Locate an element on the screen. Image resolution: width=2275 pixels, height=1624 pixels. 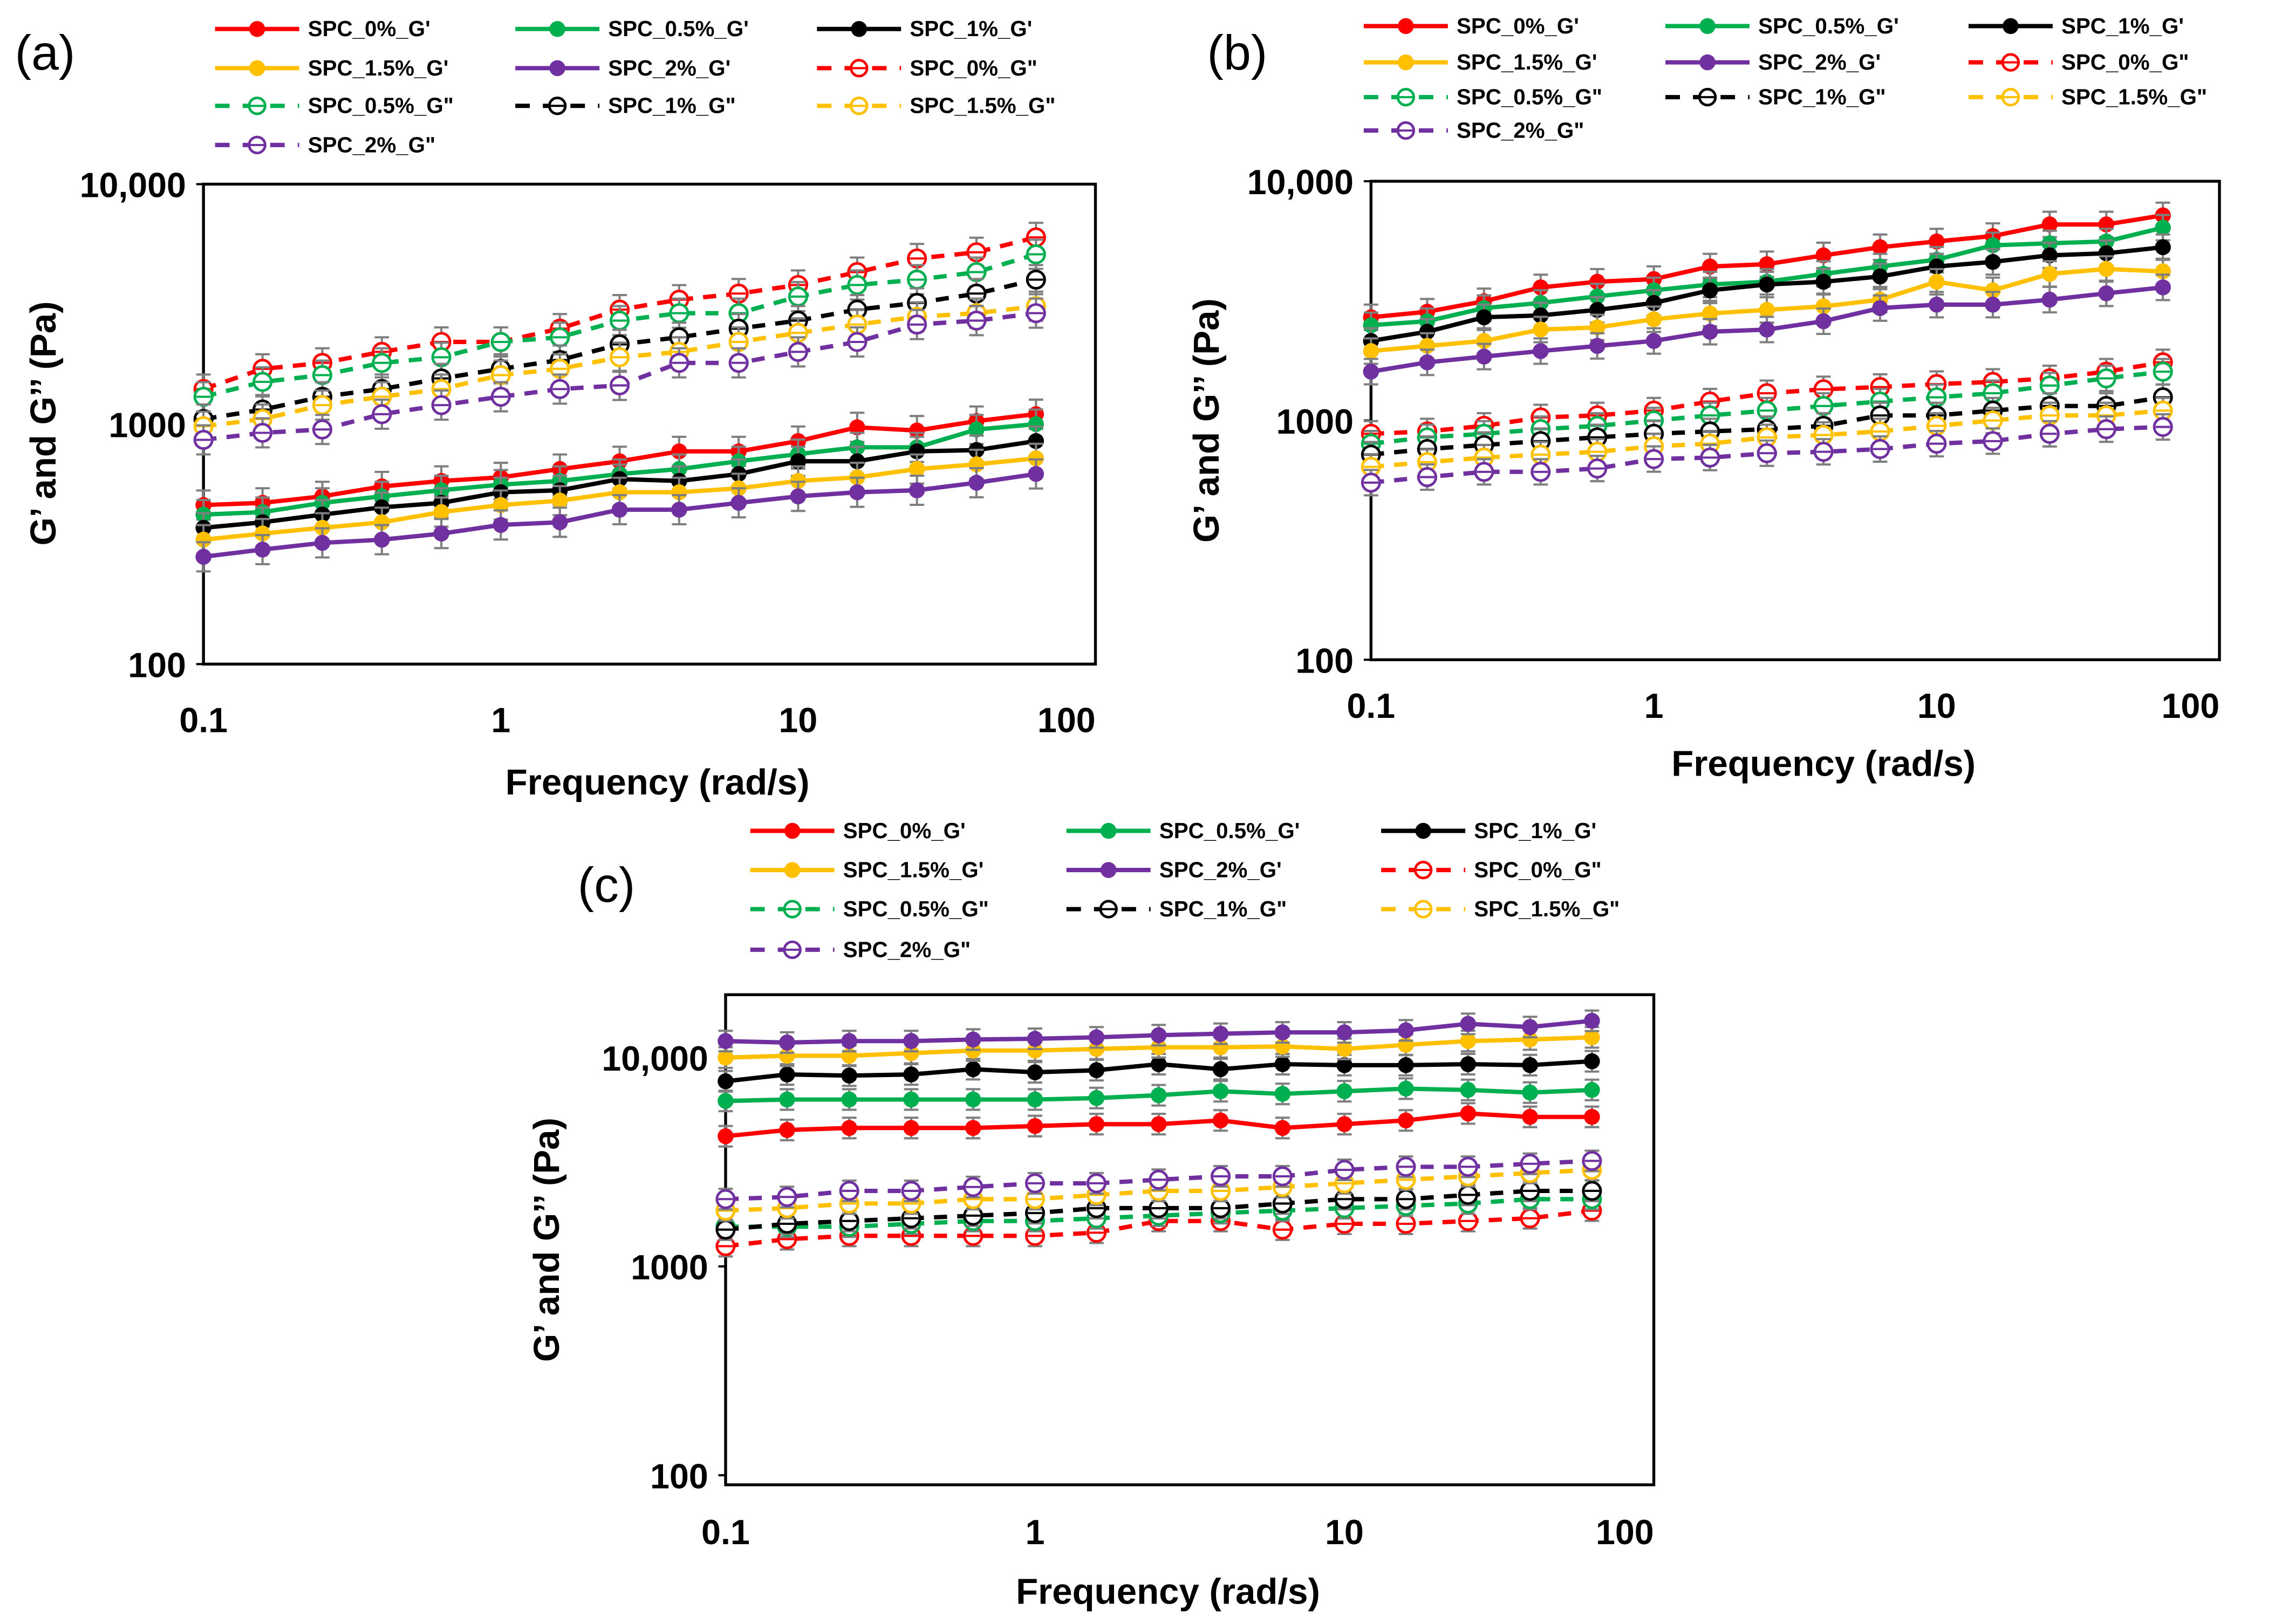
legend-item: SPC_1.5%_G' is located at coordinates (332, 68).